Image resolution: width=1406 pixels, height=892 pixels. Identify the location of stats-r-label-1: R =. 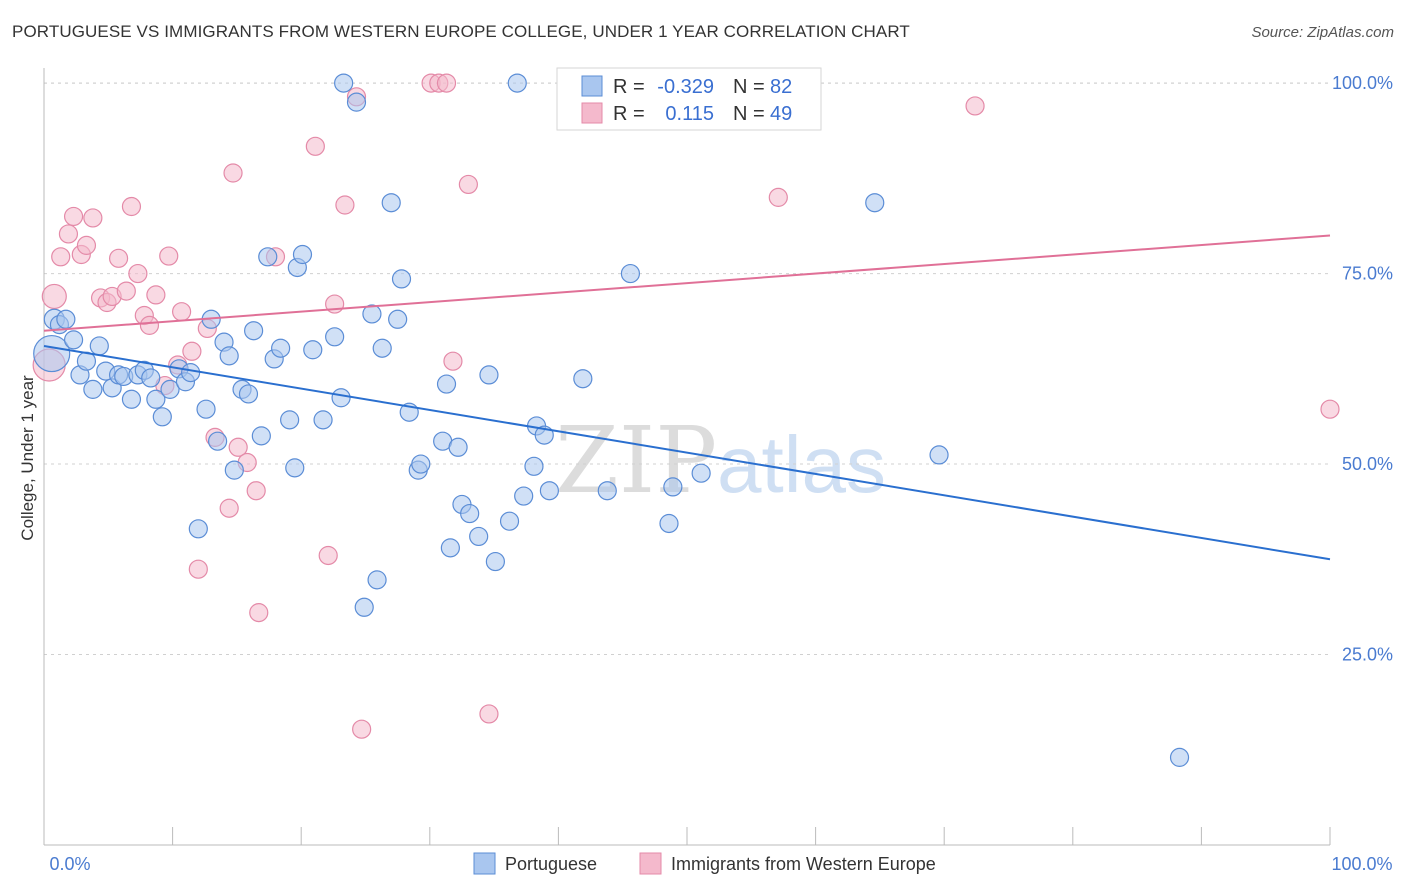
(629, 87).